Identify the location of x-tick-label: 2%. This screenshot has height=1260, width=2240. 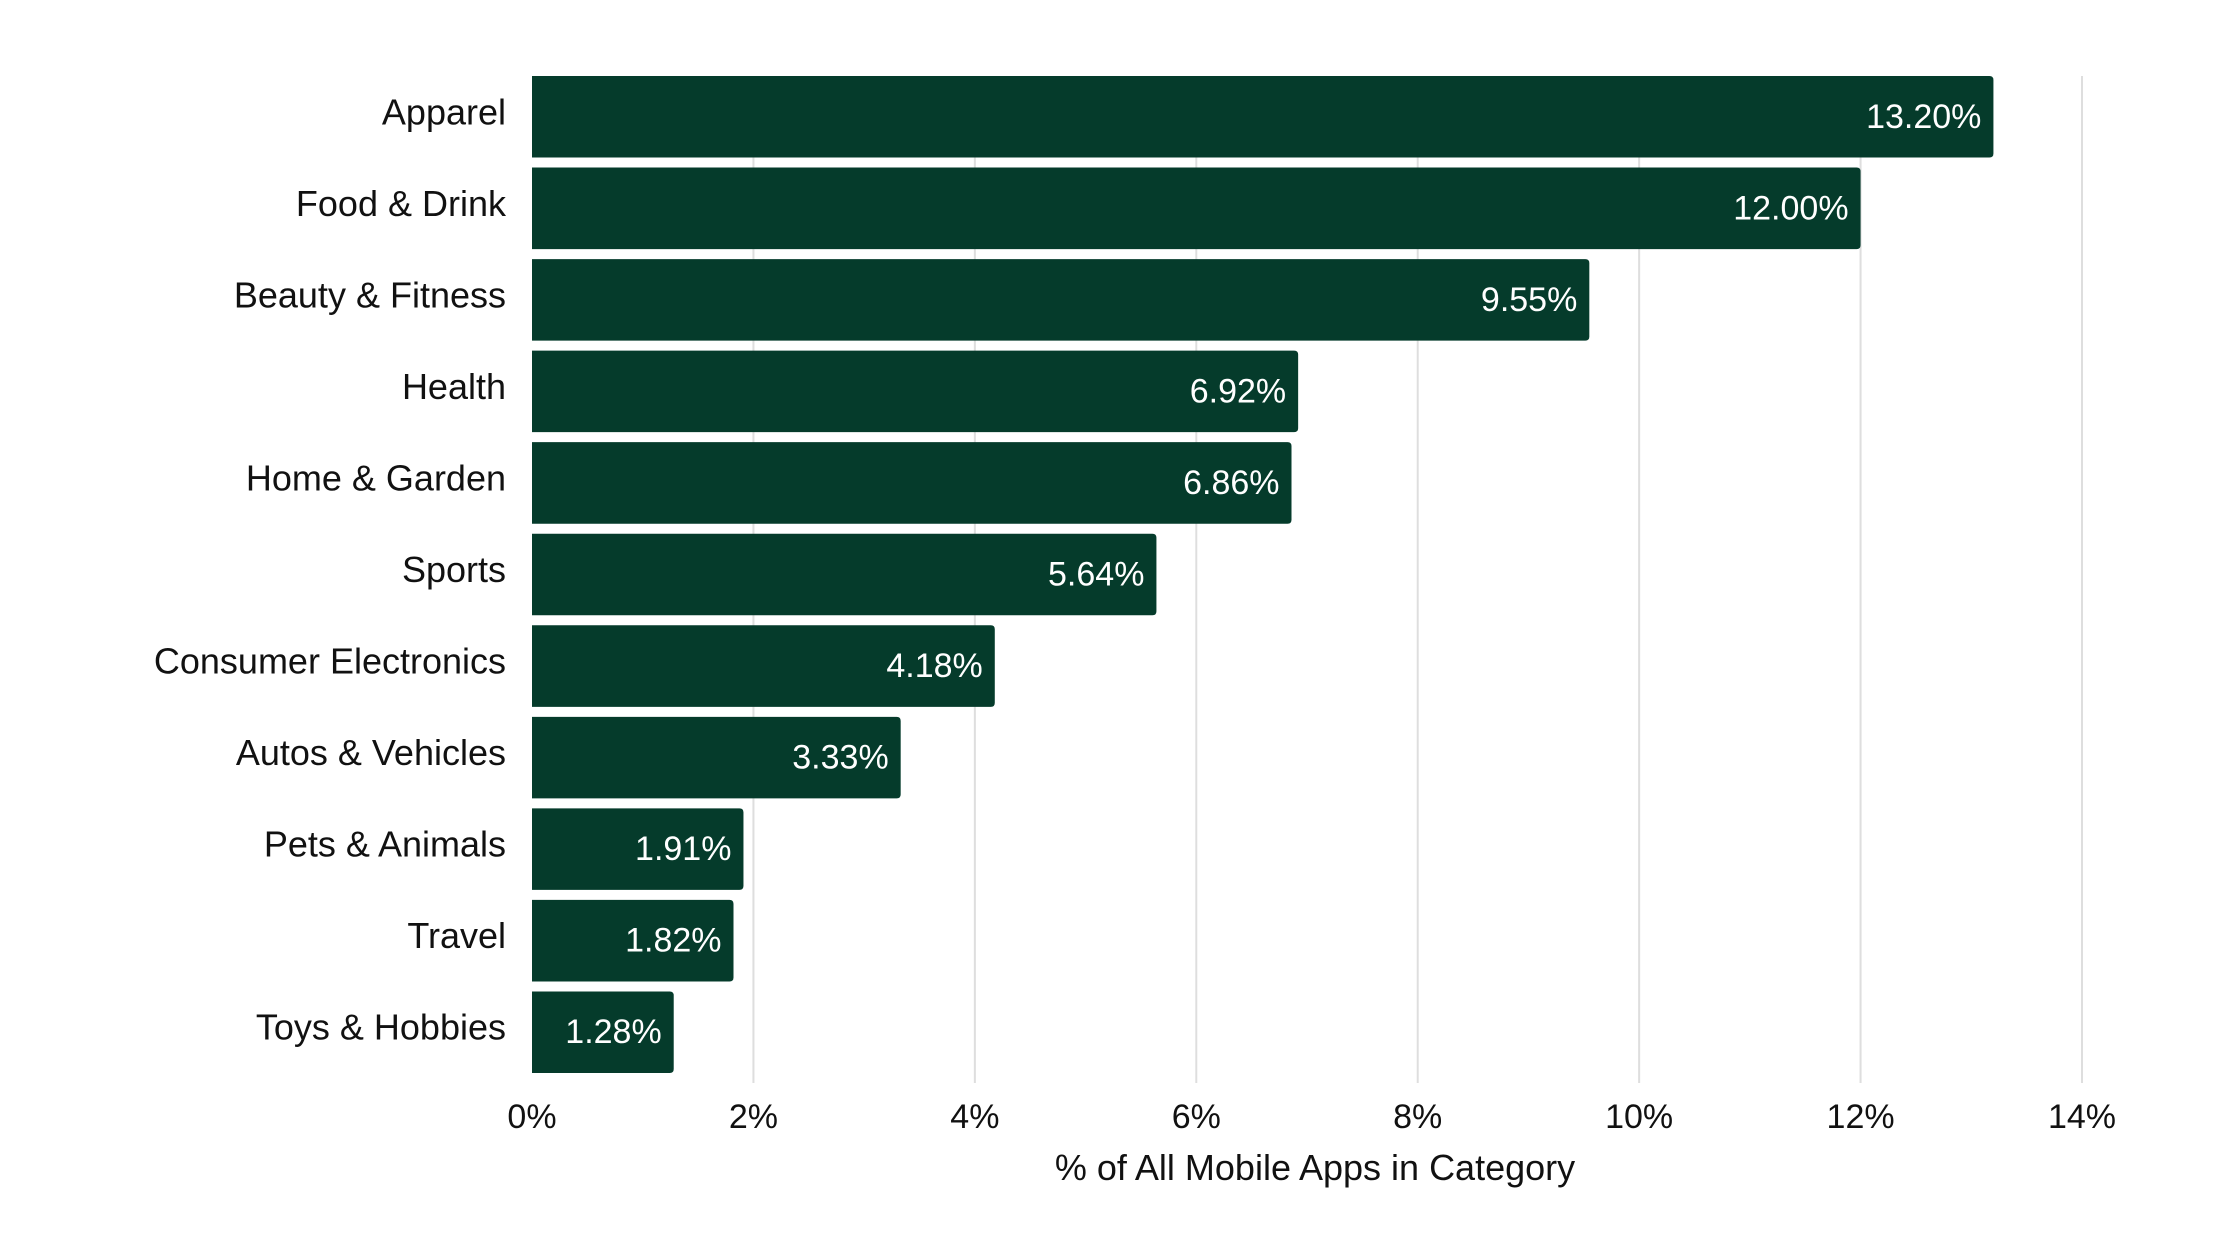
(753, 1117).